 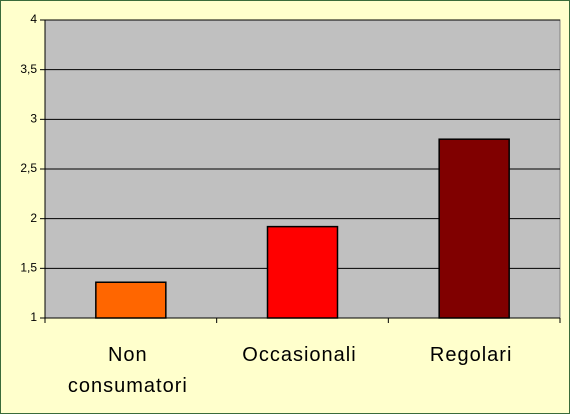 What do you see at coordinates (127, 370) in the screenshot?
I see `x-tick-label: Non consumatori` at bounding box center [127, 370].